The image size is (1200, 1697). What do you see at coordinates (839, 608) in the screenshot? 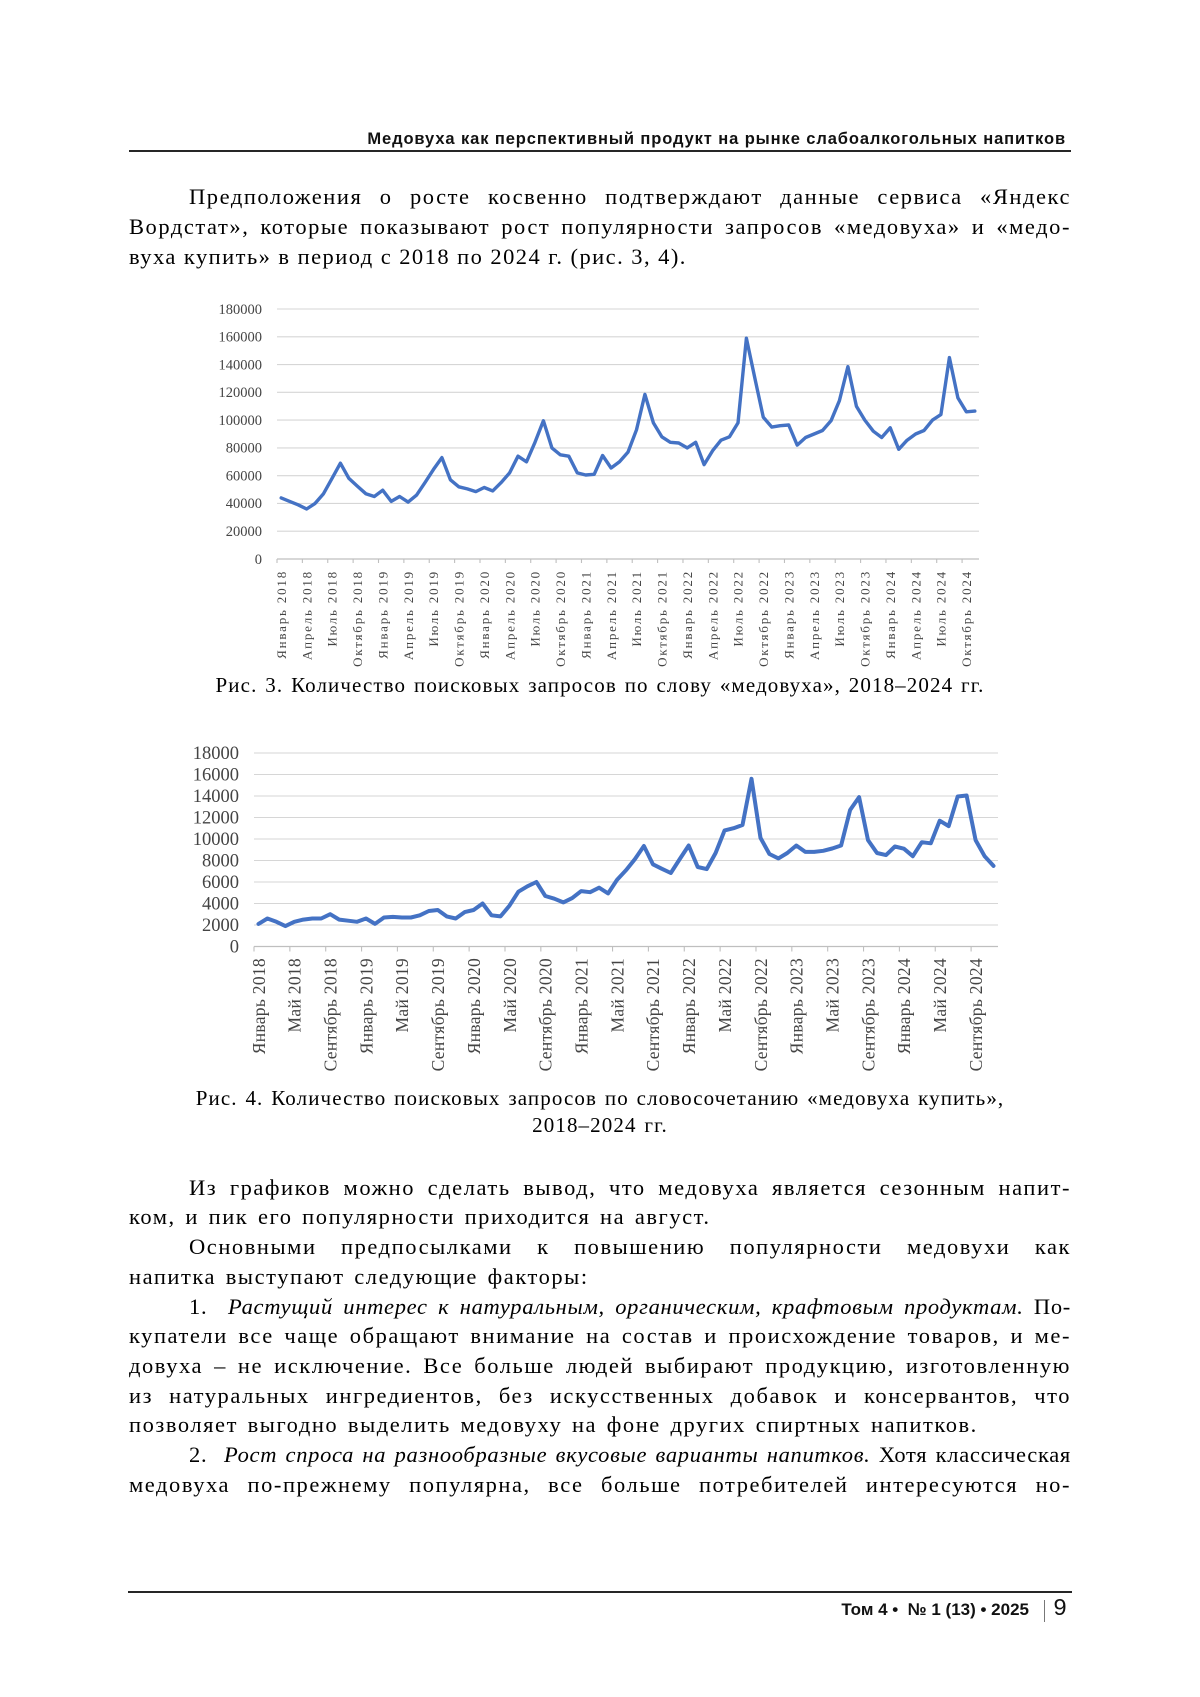
I see `svg-text: Июль 2023` at bounding box center [839, 608].